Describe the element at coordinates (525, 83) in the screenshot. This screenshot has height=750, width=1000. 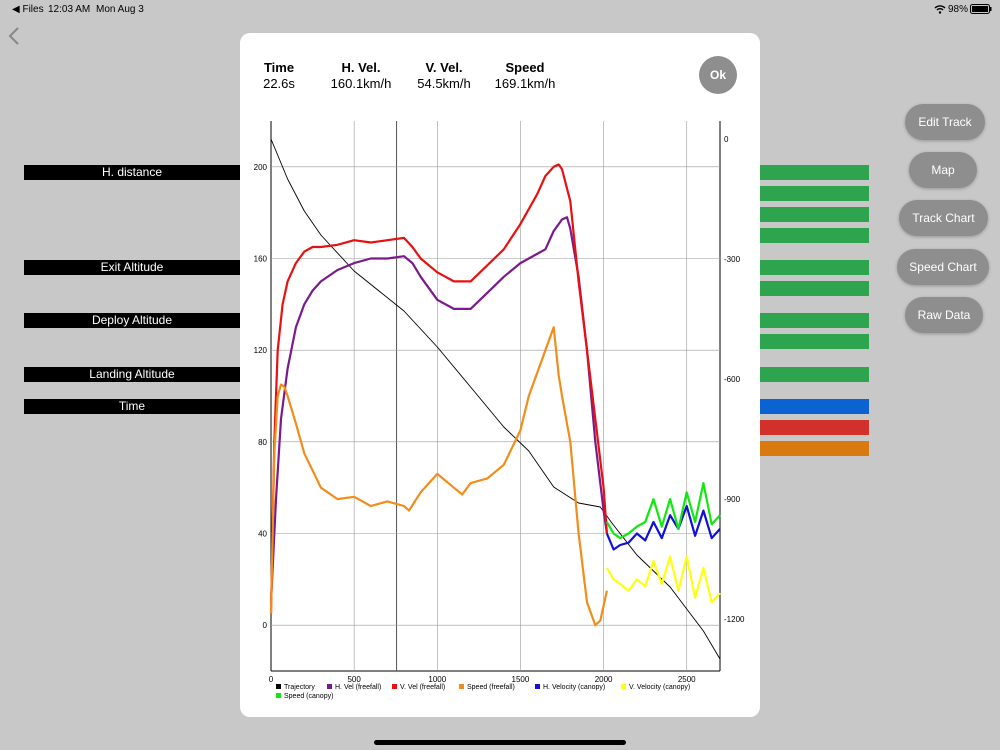
I see `metric-value: 169.1km/h` at that location.